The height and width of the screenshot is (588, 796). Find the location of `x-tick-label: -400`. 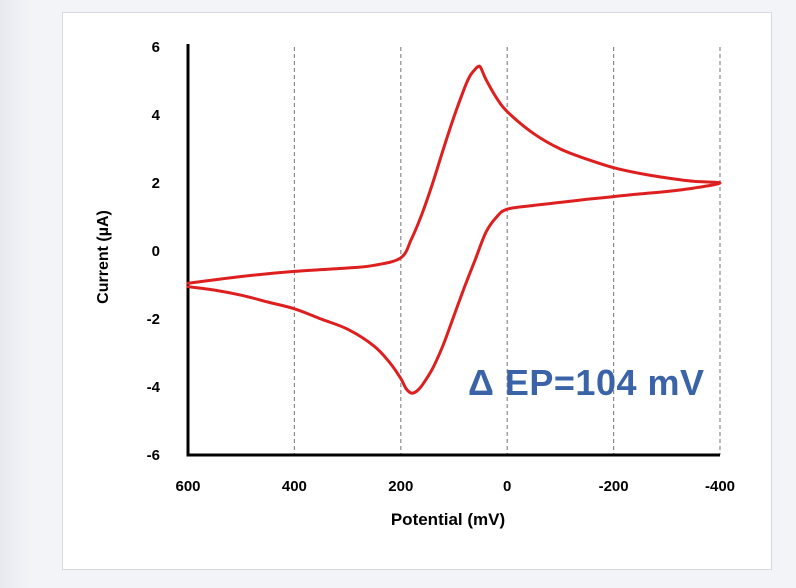

x-tick-label: -400 is located at coordinates (720, 486).